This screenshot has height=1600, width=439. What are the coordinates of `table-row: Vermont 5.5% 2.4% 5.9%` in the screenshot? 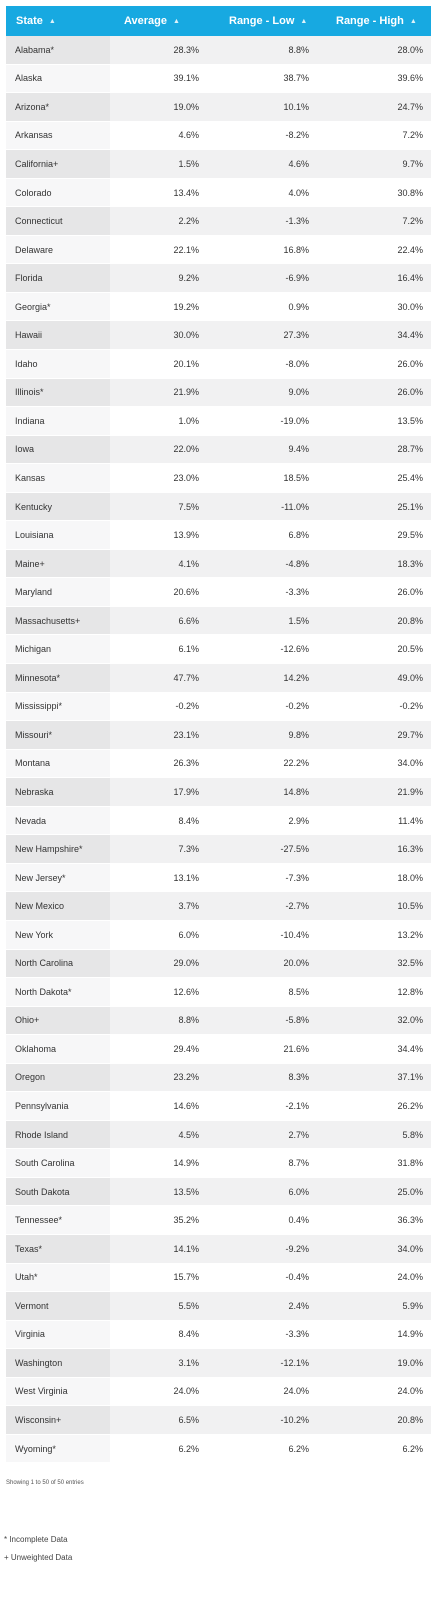 It's located at (218, 1306).